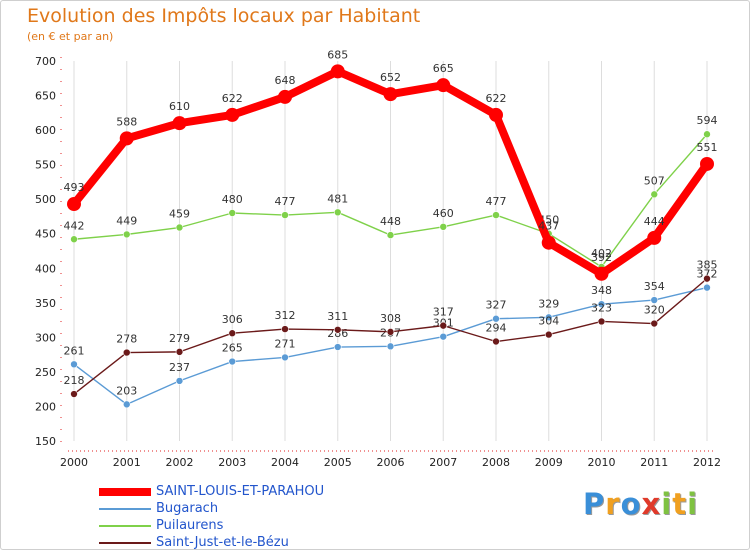  What do you see at coordinates (125, 543) in the screenshot?
I see `legend-swatch-saint-just-et-le-b-zu` at bounding box center [125, 543].